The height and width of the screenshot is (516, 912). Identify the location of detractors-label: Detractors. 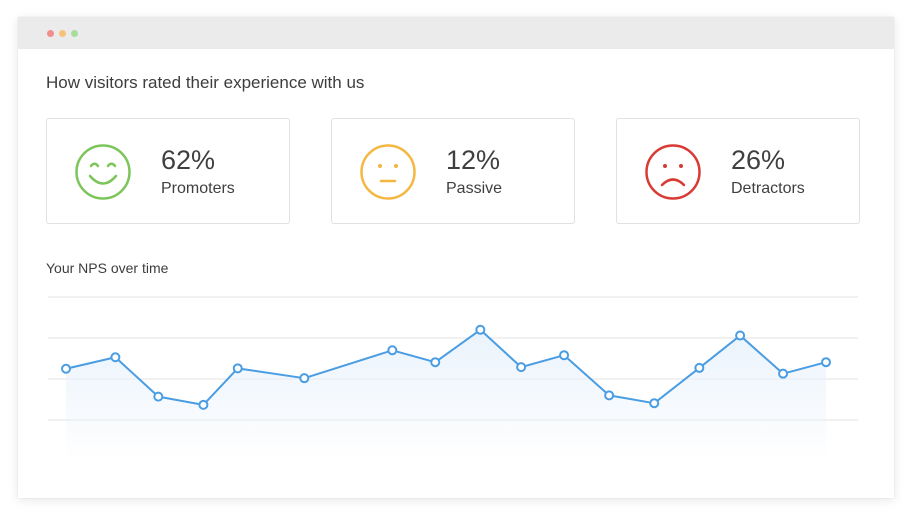
(768, 188).